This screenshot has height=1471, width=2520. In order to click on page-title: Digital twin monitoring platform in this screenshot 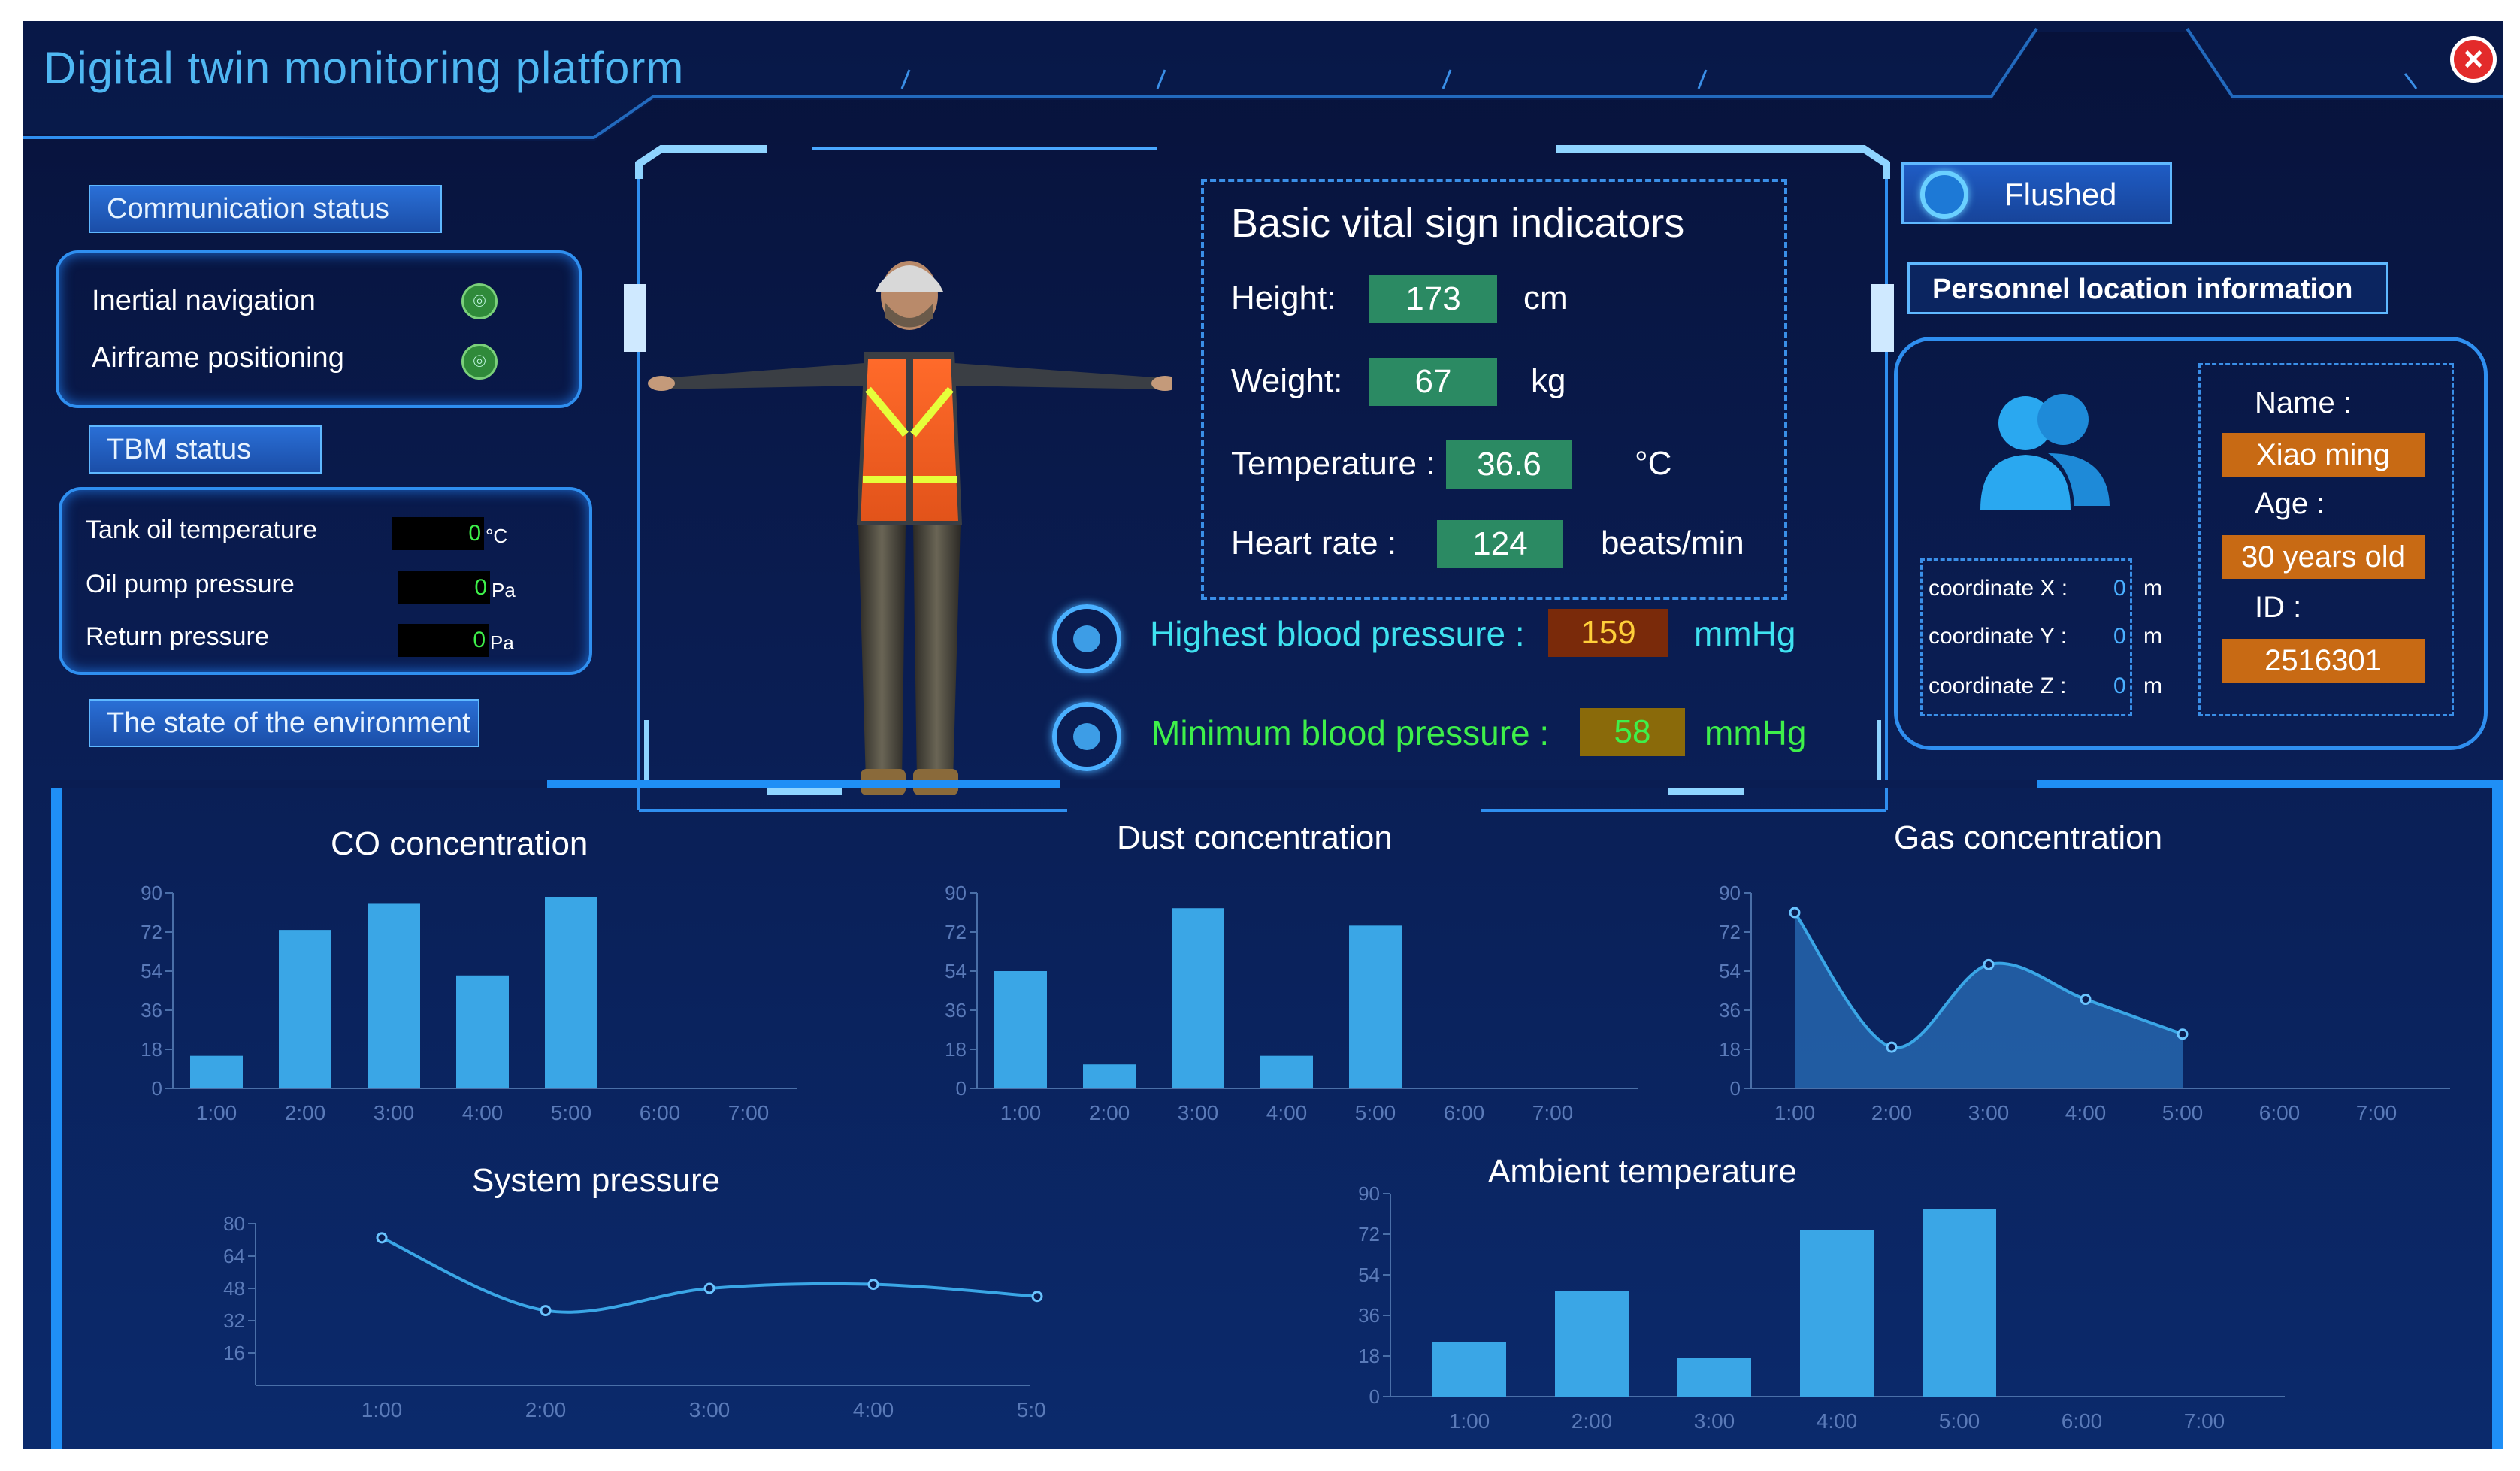, I will do `click(364, 68)`.